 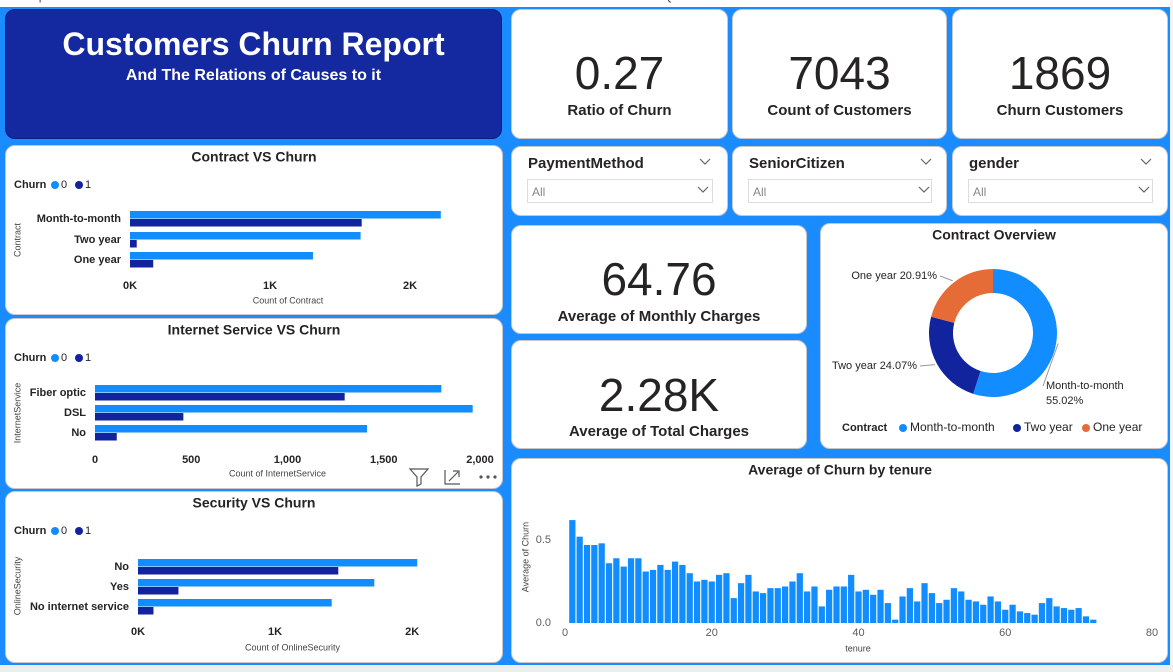 I want to click on report-subtitle: And The Relations of Causes to it, so click(x=253, y=75).